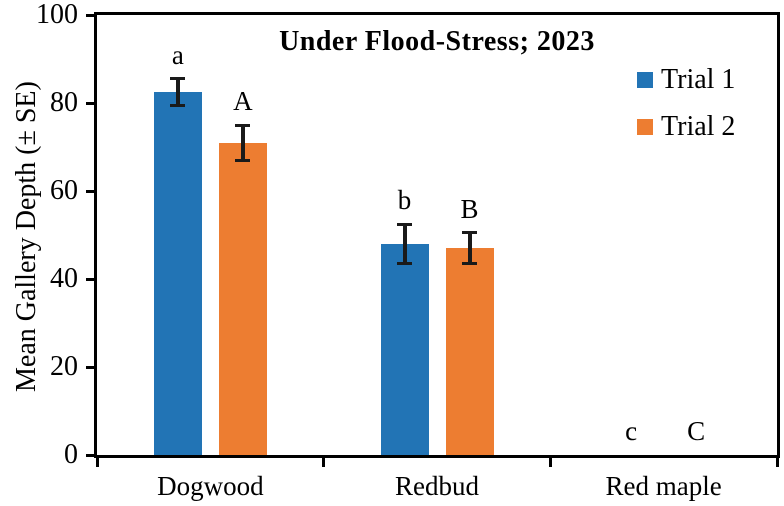 This screenshot has width=784, height=506. What do you see at coordinates (469, 351) in the screenshot?
I see `bar-trial-2-redbud` at bounding box center [469, 351].